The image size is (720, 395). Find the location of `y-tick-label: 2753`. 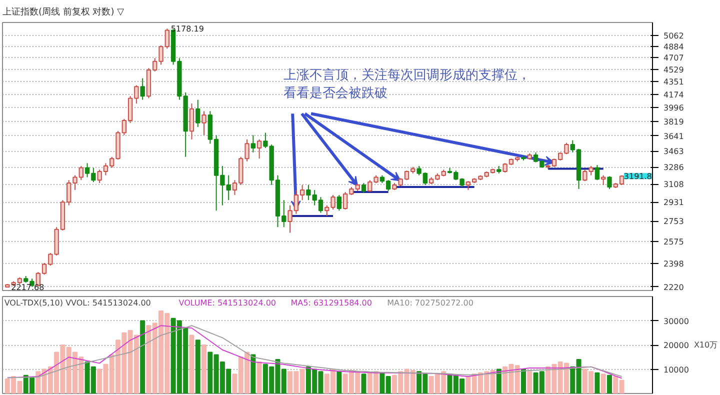

y-tick-label: 2753 is located at coordinates (674, 221).